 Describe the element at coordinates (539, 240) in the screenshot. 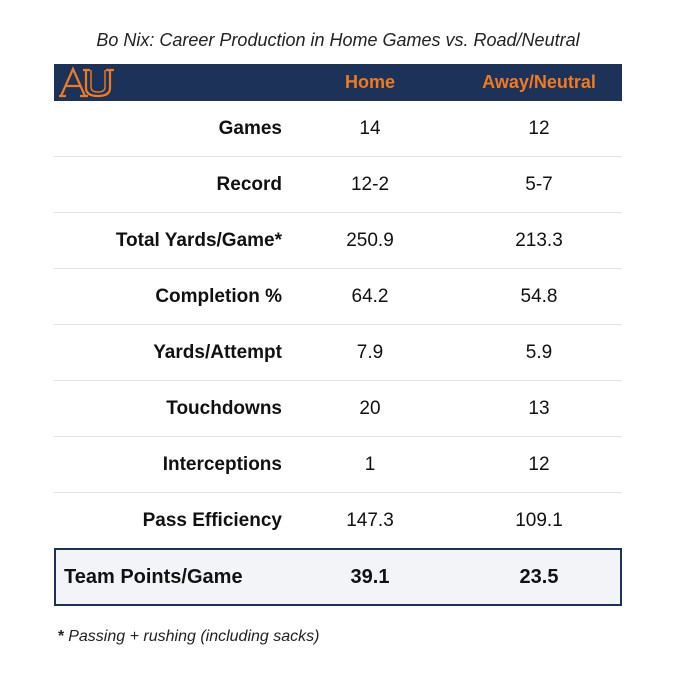

I see `away-value: 213.3` at that location.